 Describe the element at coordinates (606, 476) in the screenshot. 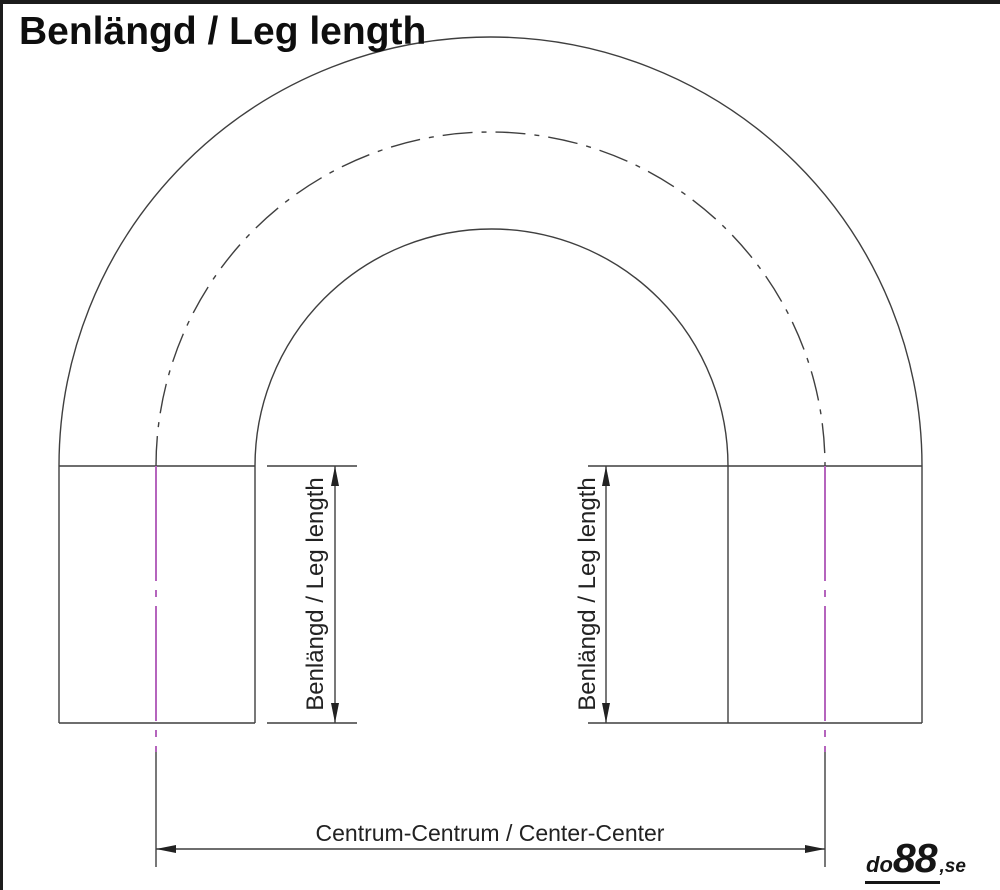

I see `right-dim-arrow-up` at that location.